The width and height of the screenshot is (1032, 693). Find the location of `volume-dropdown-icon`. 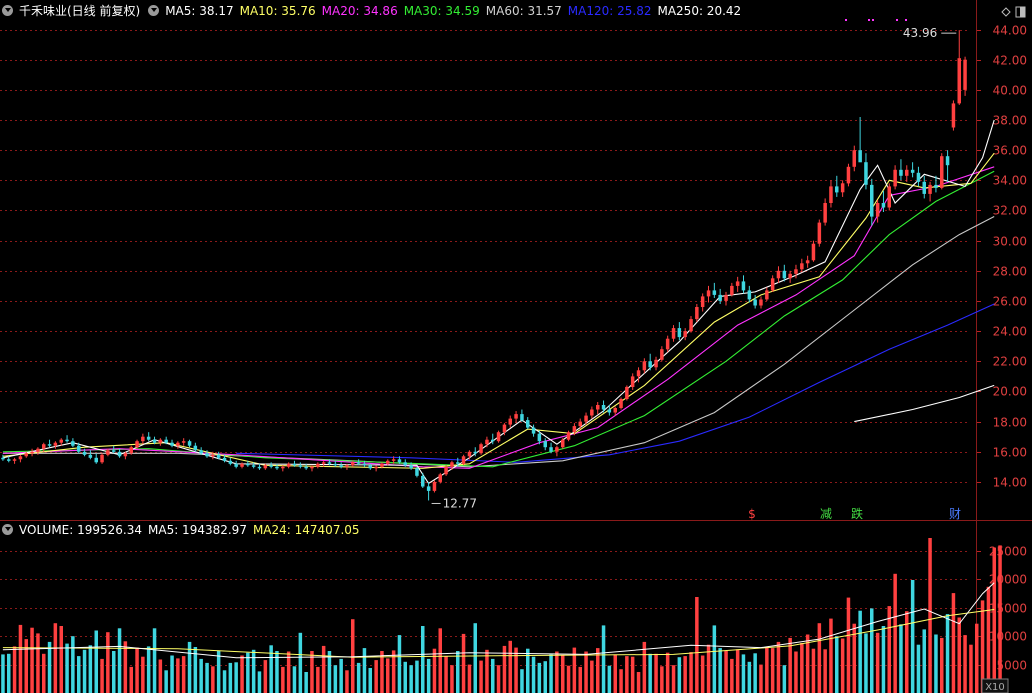

volume-dropdown-icon is located at coordinates (7, 529).